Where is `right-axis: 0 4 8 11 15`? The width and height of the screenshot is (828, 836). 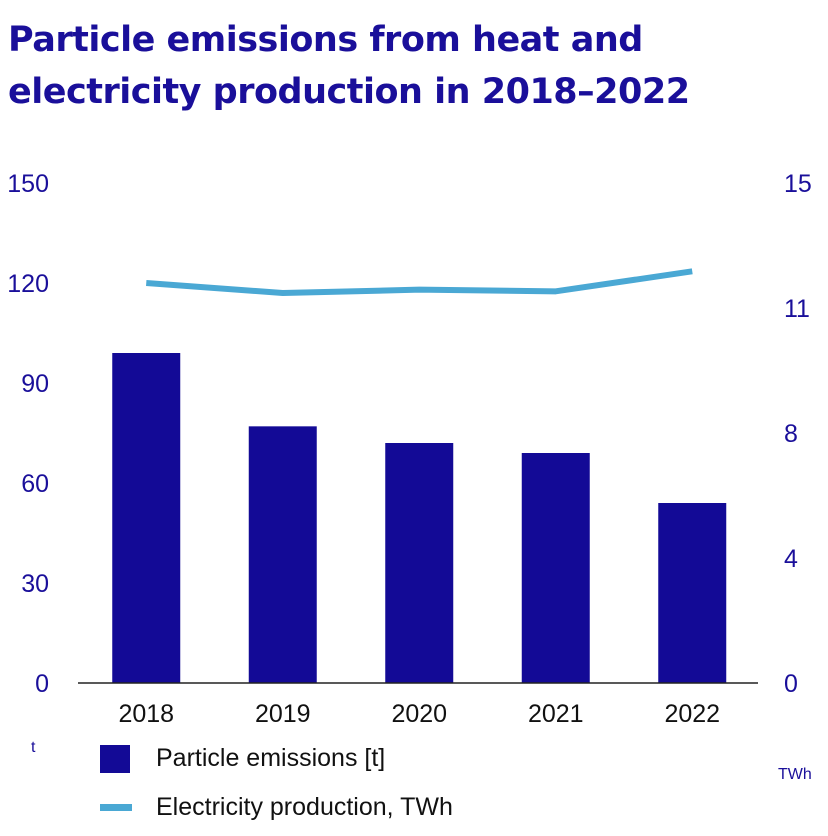
right-axis: 0 4 8 11 15 is located at coordinates (798, 434).